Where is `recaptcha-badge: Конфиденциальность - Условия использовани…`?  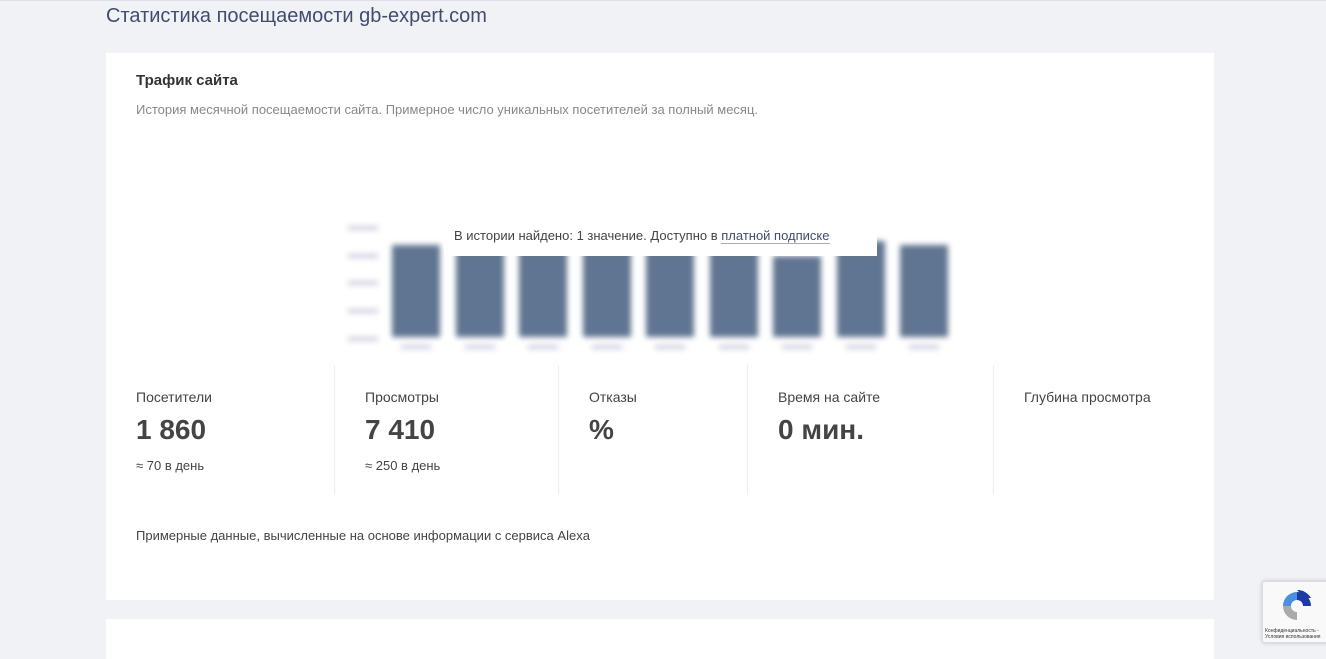 recaptcha-badge: Конфиденциальность - Условия использовани… is located at coordinates (1294, 612).